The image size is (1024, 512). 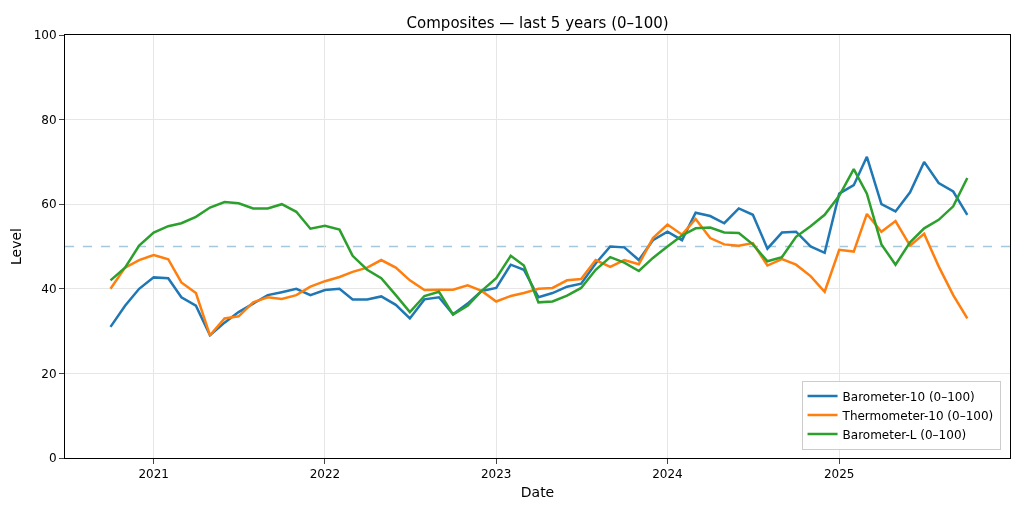 I want to click on x-tick-label: 2023, so click(x=496, y=474).